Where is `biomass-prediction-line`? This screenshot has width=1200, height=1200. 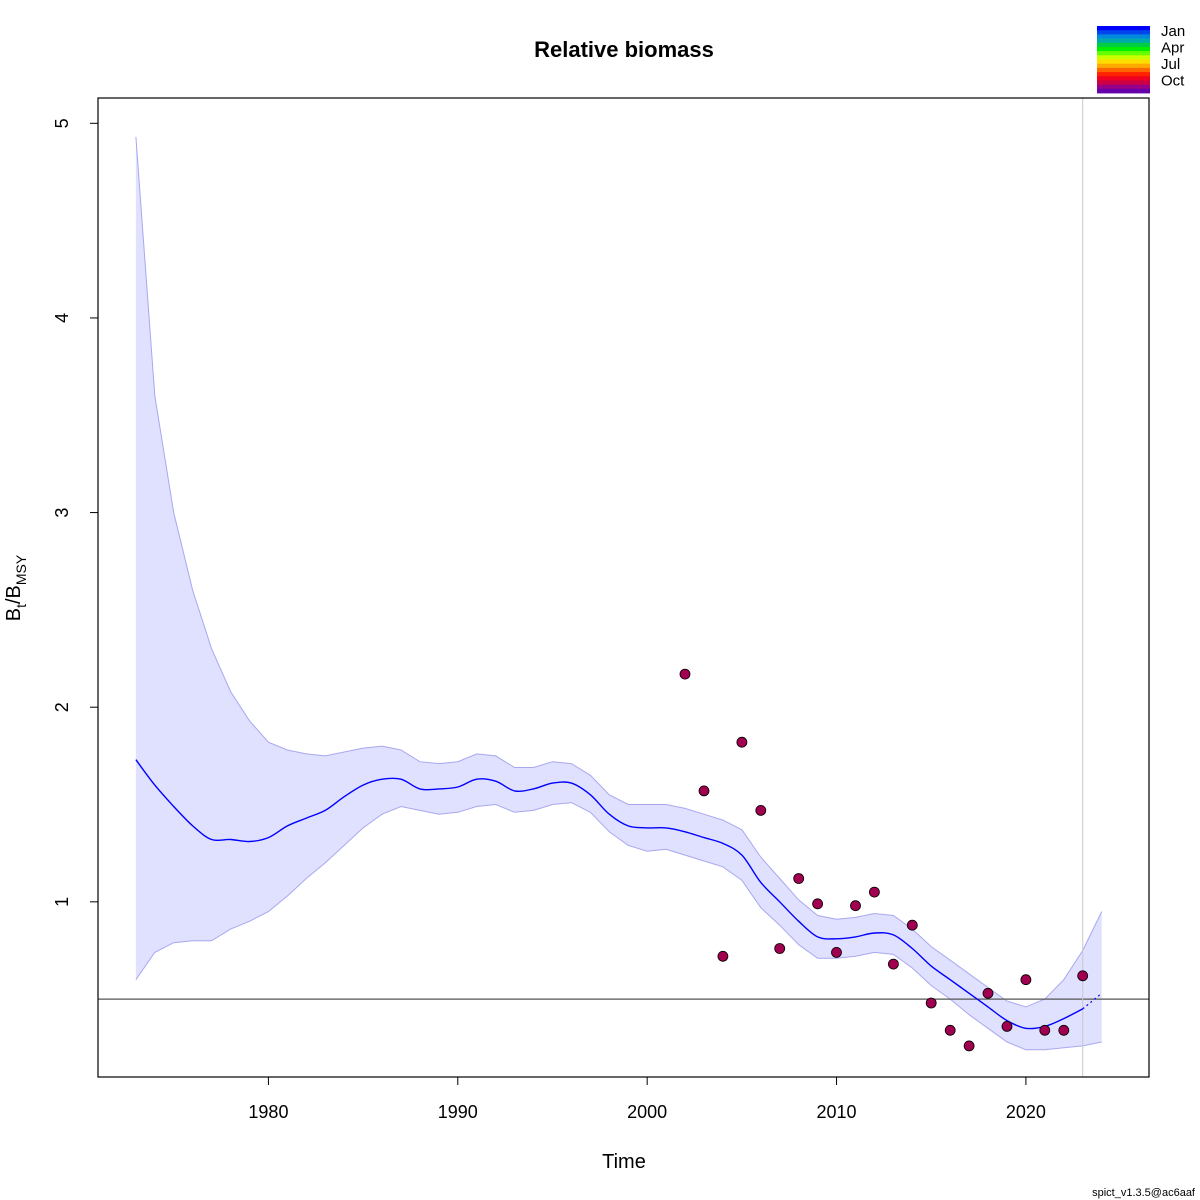
biomass-prediction-line is located at coordinates (1092, 1001).